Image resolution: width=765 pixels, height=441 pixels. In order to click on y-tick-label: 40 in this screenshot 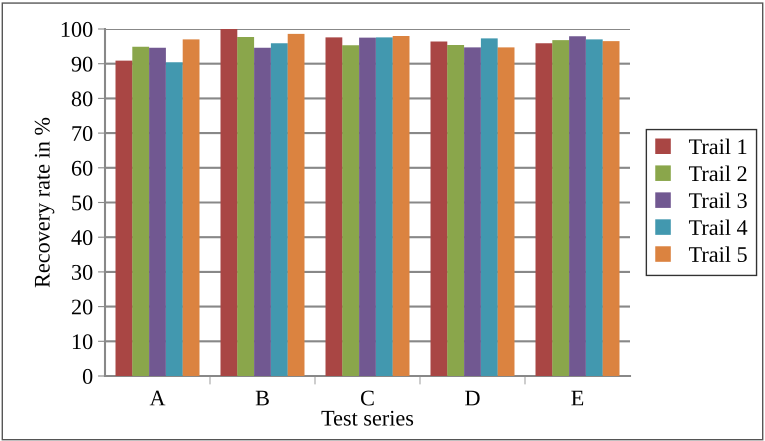, I will do `click(81, 238)`.